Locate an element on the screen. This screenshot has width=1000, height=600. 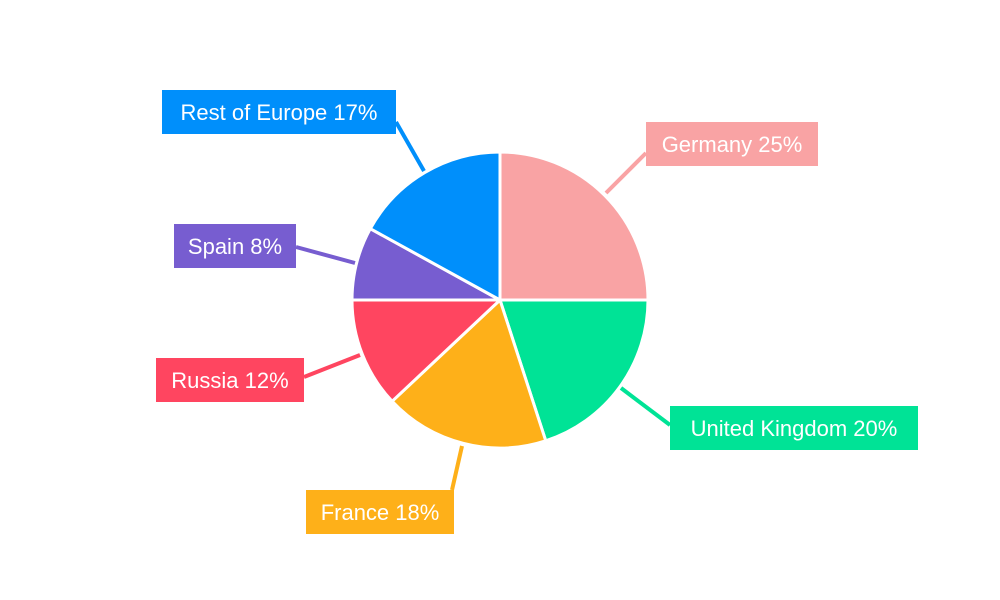
label-box-russia is located at coordinates (230, 380).